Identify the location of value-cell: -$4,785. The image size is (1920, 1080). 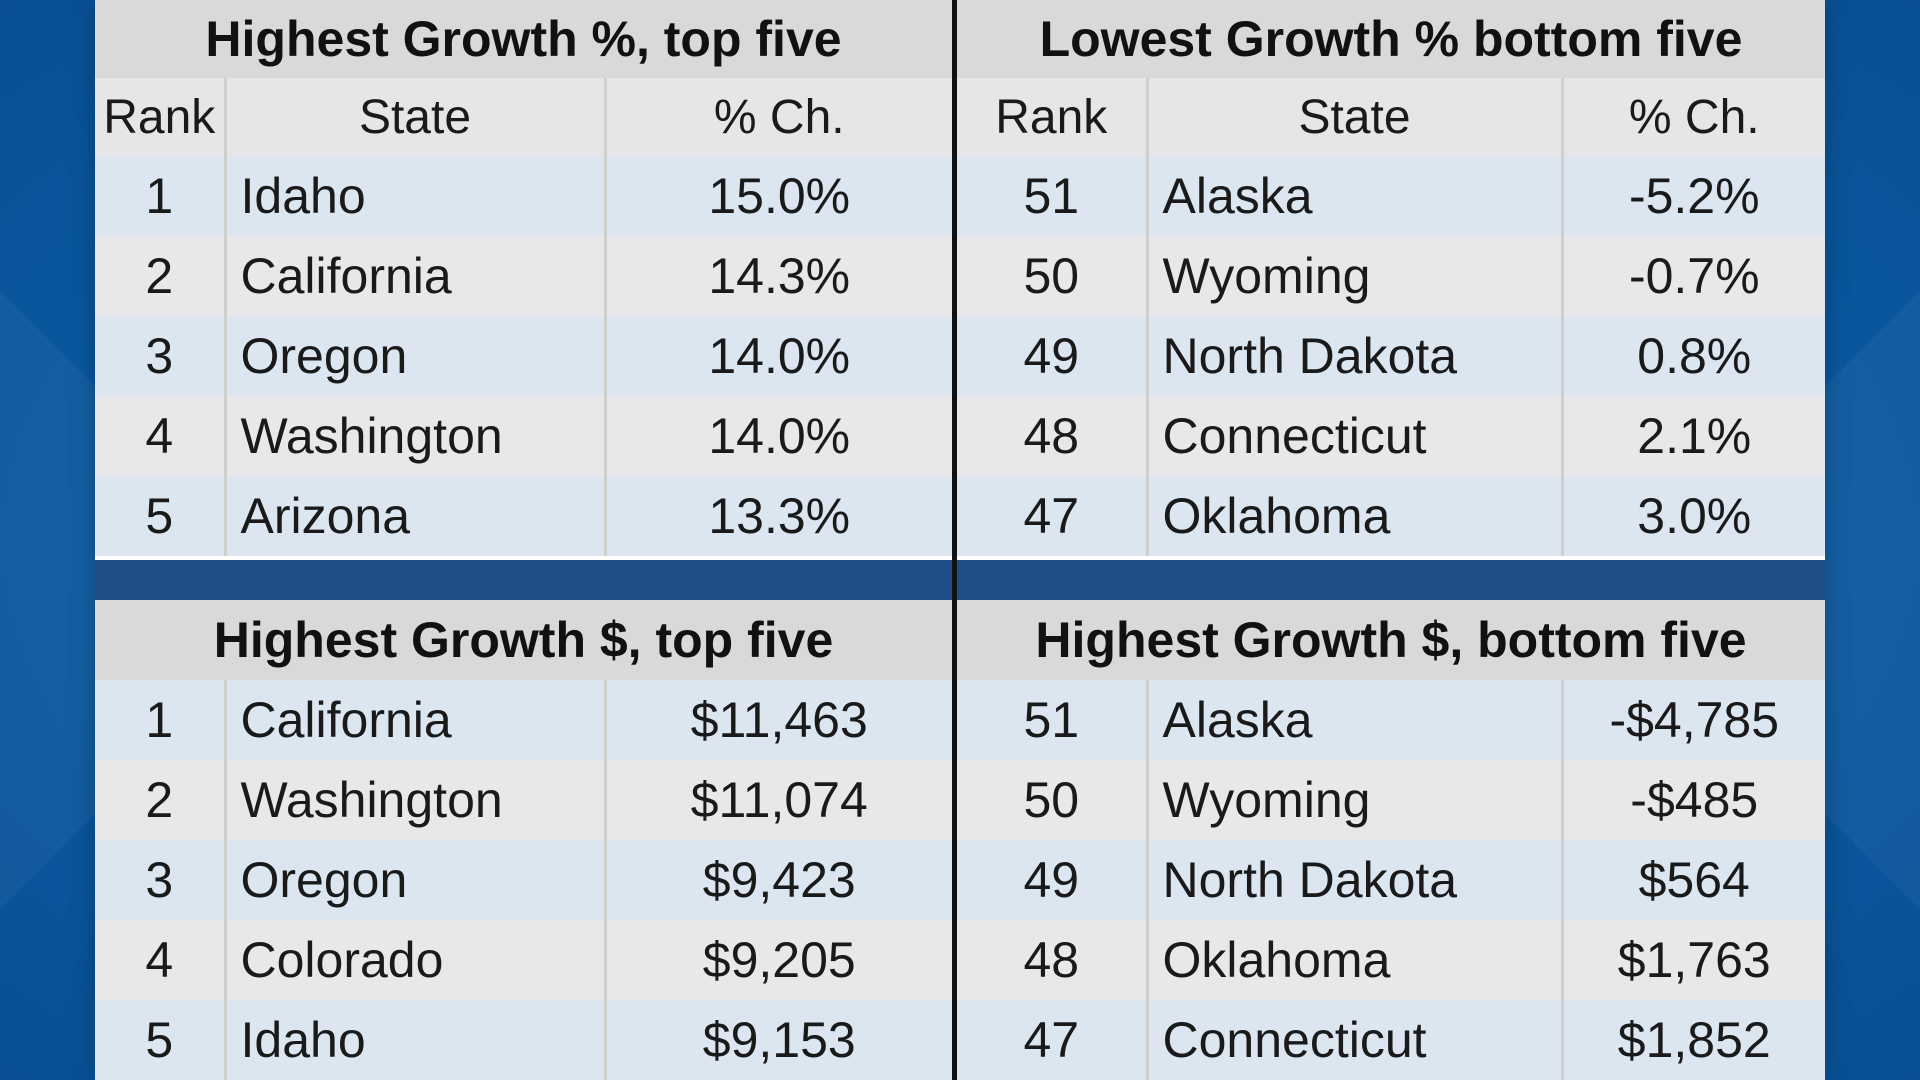
(1693, 720).